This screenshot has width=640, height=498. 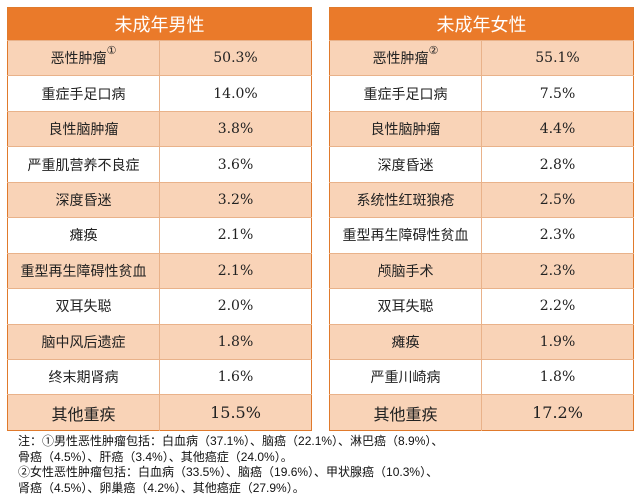 I want to click on table-row: 颅脑手术 2.3%, so click(x=481, y=270).